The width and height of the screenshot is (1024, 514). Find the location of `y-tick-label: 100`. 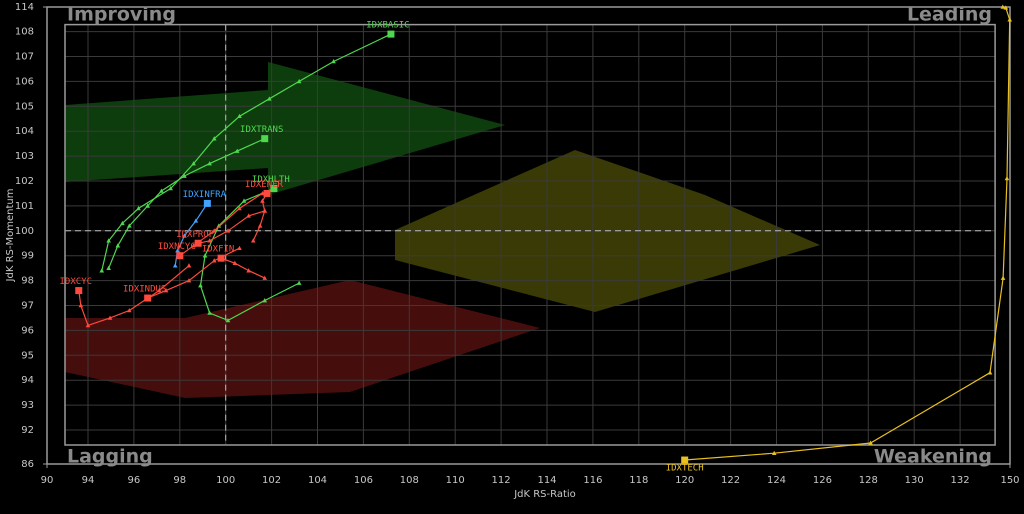

y-tick-label: 100 is located at coordinates (24, 231).